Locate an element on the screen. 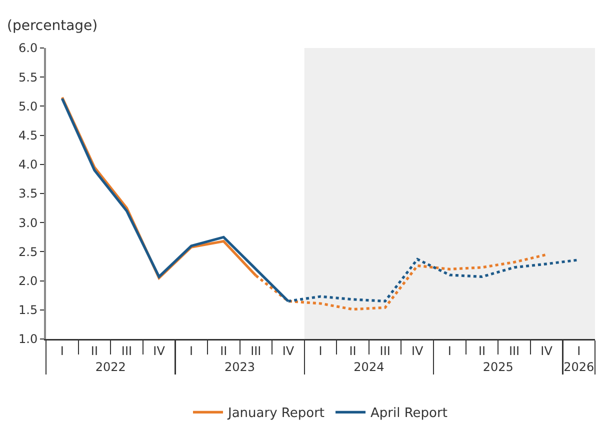 The height and width of the screenshot is (429, 597). y-tick-label: 1.5 is located at coordinates (28, 310).